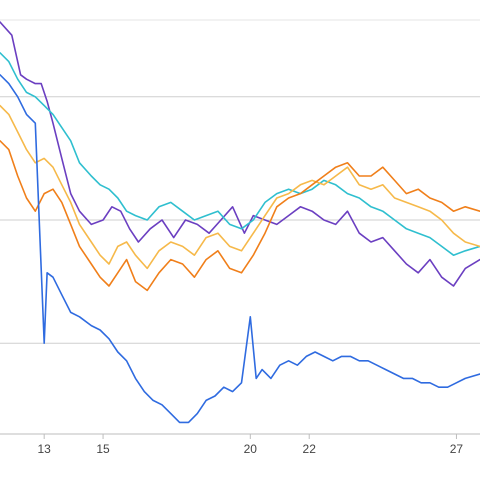  I want to click on x-tick-labels: 13 15 20 22 27, so click(250, 445).